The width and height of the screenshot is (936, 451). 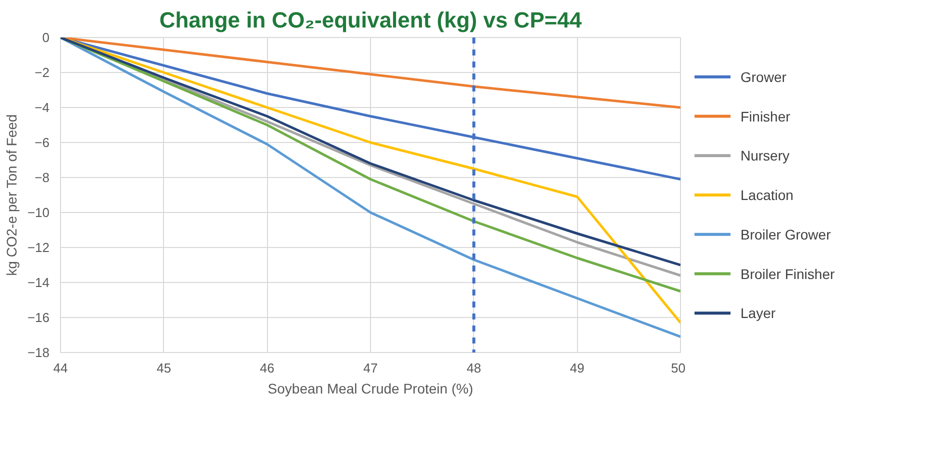 What do you see at coordinates (267, 368) in the screenshot?
I see `x-tick-label: 46` at bounding box center [267, 368].